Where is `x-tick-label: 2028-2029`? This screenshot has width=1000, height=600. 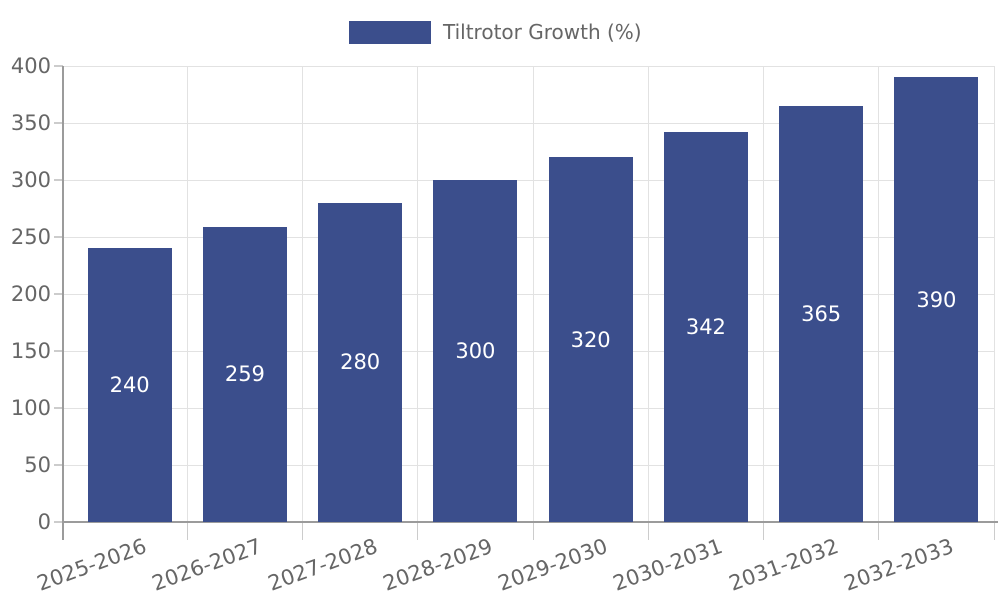 x-tick-label: 2028-2029 is located at coordinates (437, 565).